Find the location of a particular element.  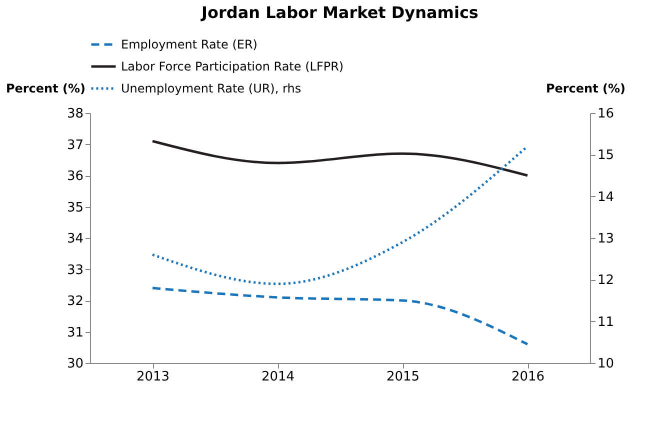

x-tick-label: 2013 is located at coordinates (153, 377).